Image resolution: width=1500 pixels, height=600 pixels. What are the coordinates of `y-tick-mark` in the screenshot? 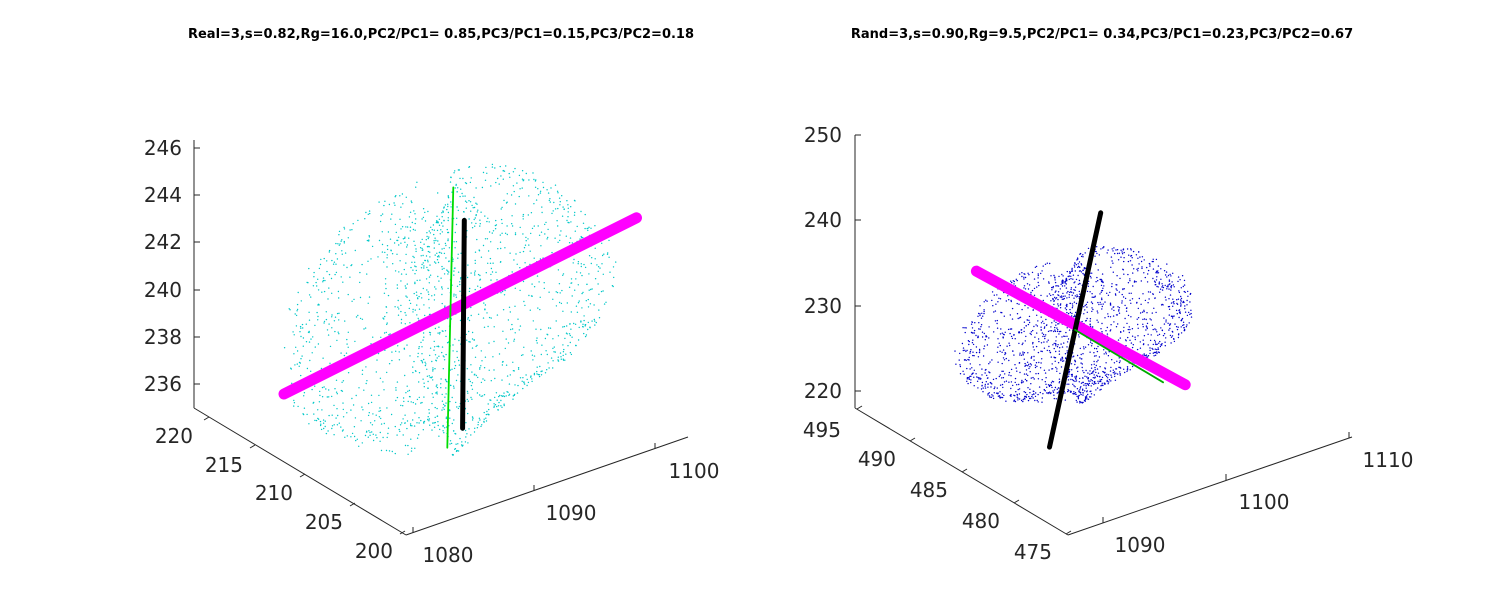 It's located at (302, 475).